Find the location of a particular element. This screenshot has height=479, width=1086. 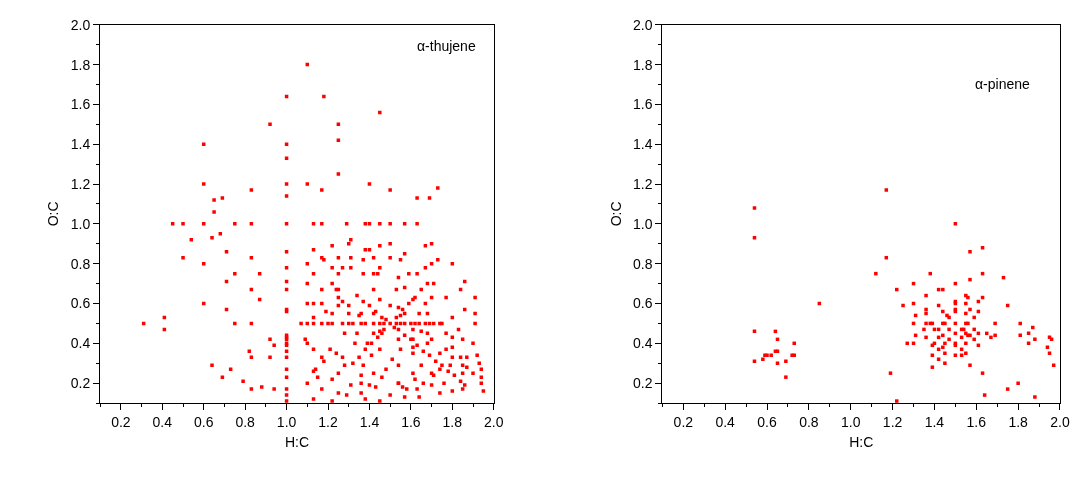

annotation: α-pinene is located at coordinates (1003, 84).